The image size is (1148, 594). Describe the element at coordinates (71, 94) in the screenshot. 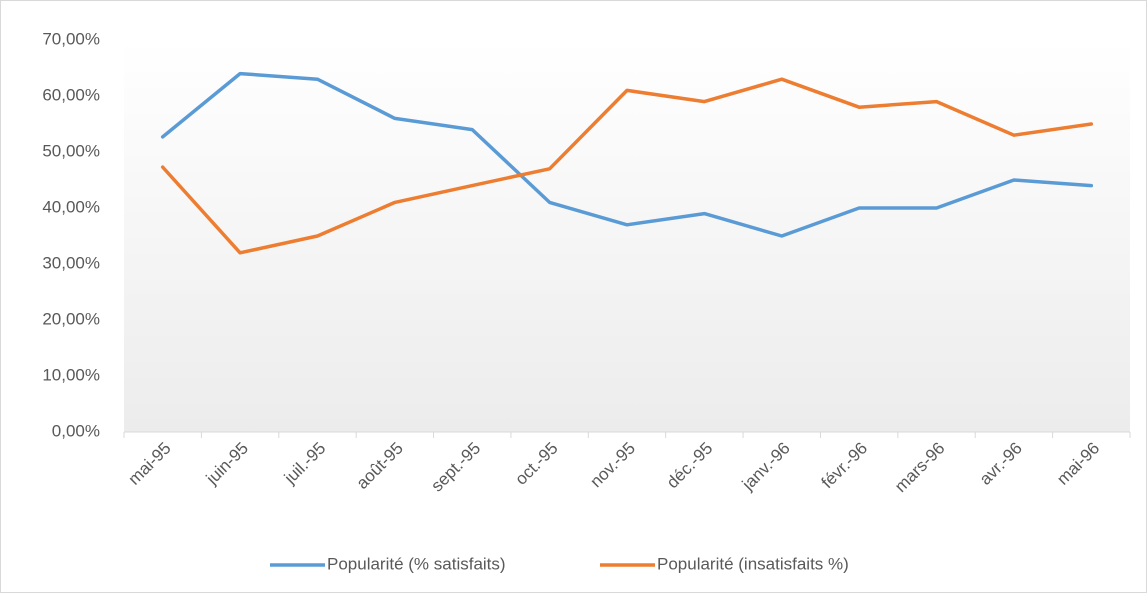

I see `y-tick-label: 60,00%` at that location.